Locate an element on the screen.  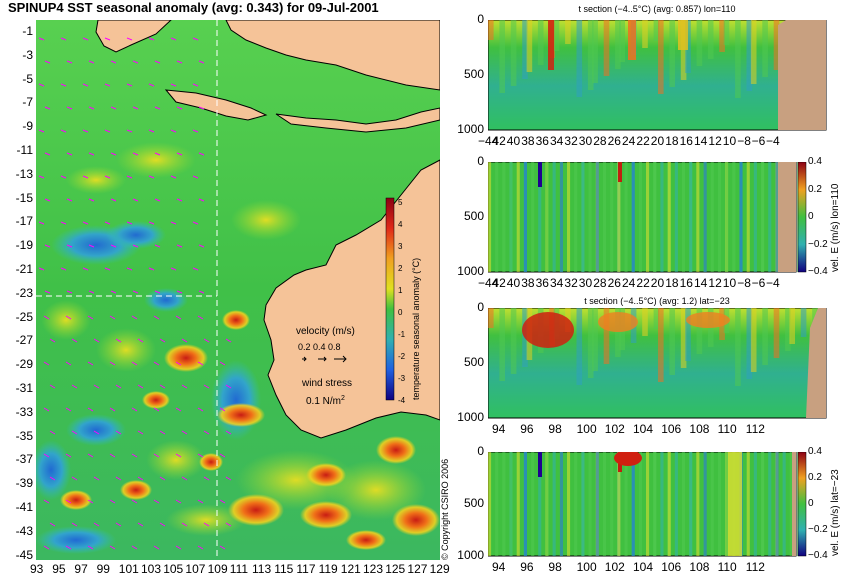
section-x-tick: 110 is located at coordinates (727, 567).